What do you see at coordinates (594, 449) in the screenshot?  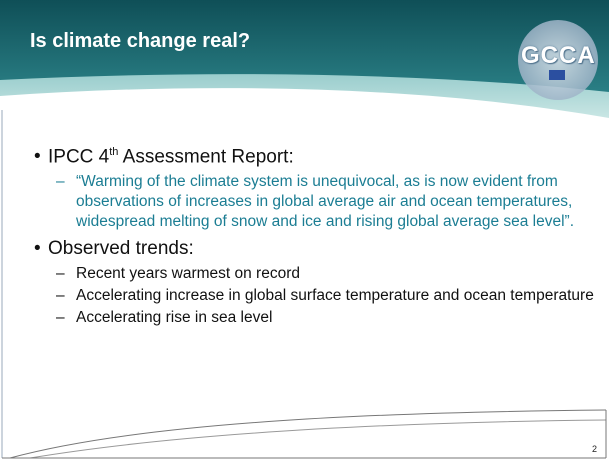 I see `page-number: 2` at bounding box center [594, 449].